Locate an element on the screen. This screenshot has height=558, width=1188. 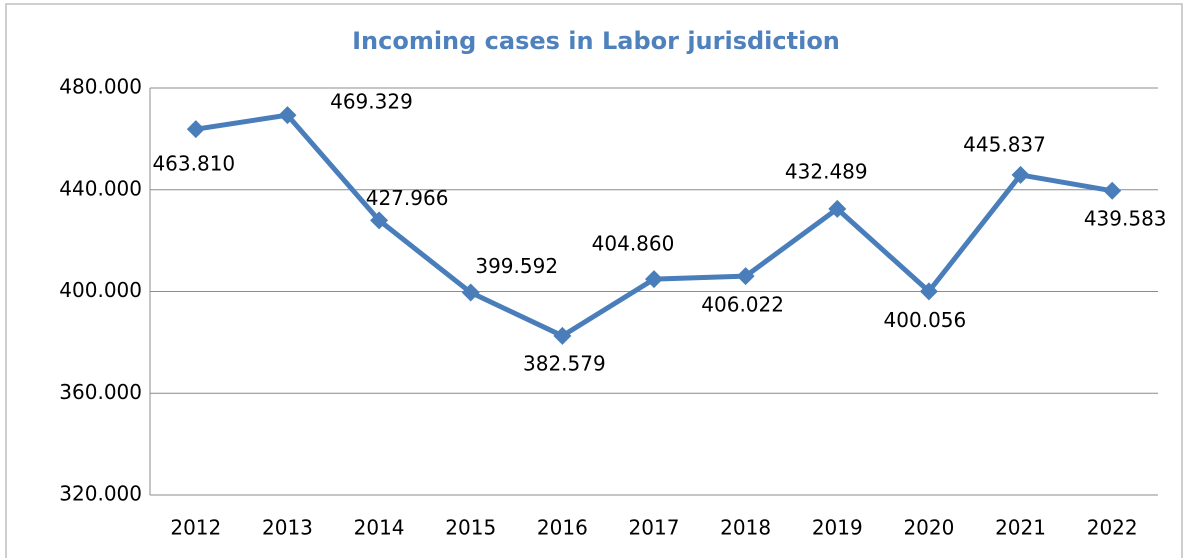
data-label: 404.860 is located at coordinates (633, 244).